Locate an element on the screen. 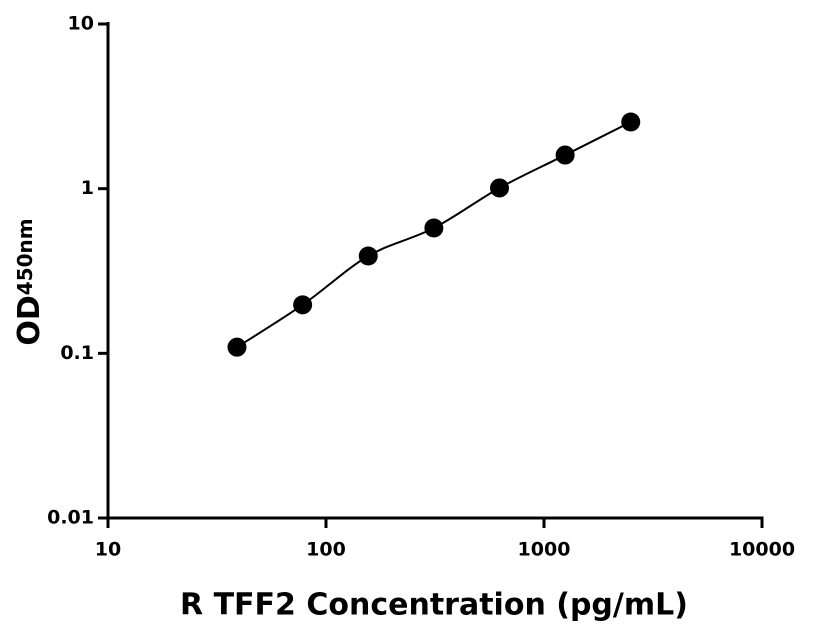 This screenshot has height=640, width=816. x-tick-label: 1000 is located at coordinates (544, 550).